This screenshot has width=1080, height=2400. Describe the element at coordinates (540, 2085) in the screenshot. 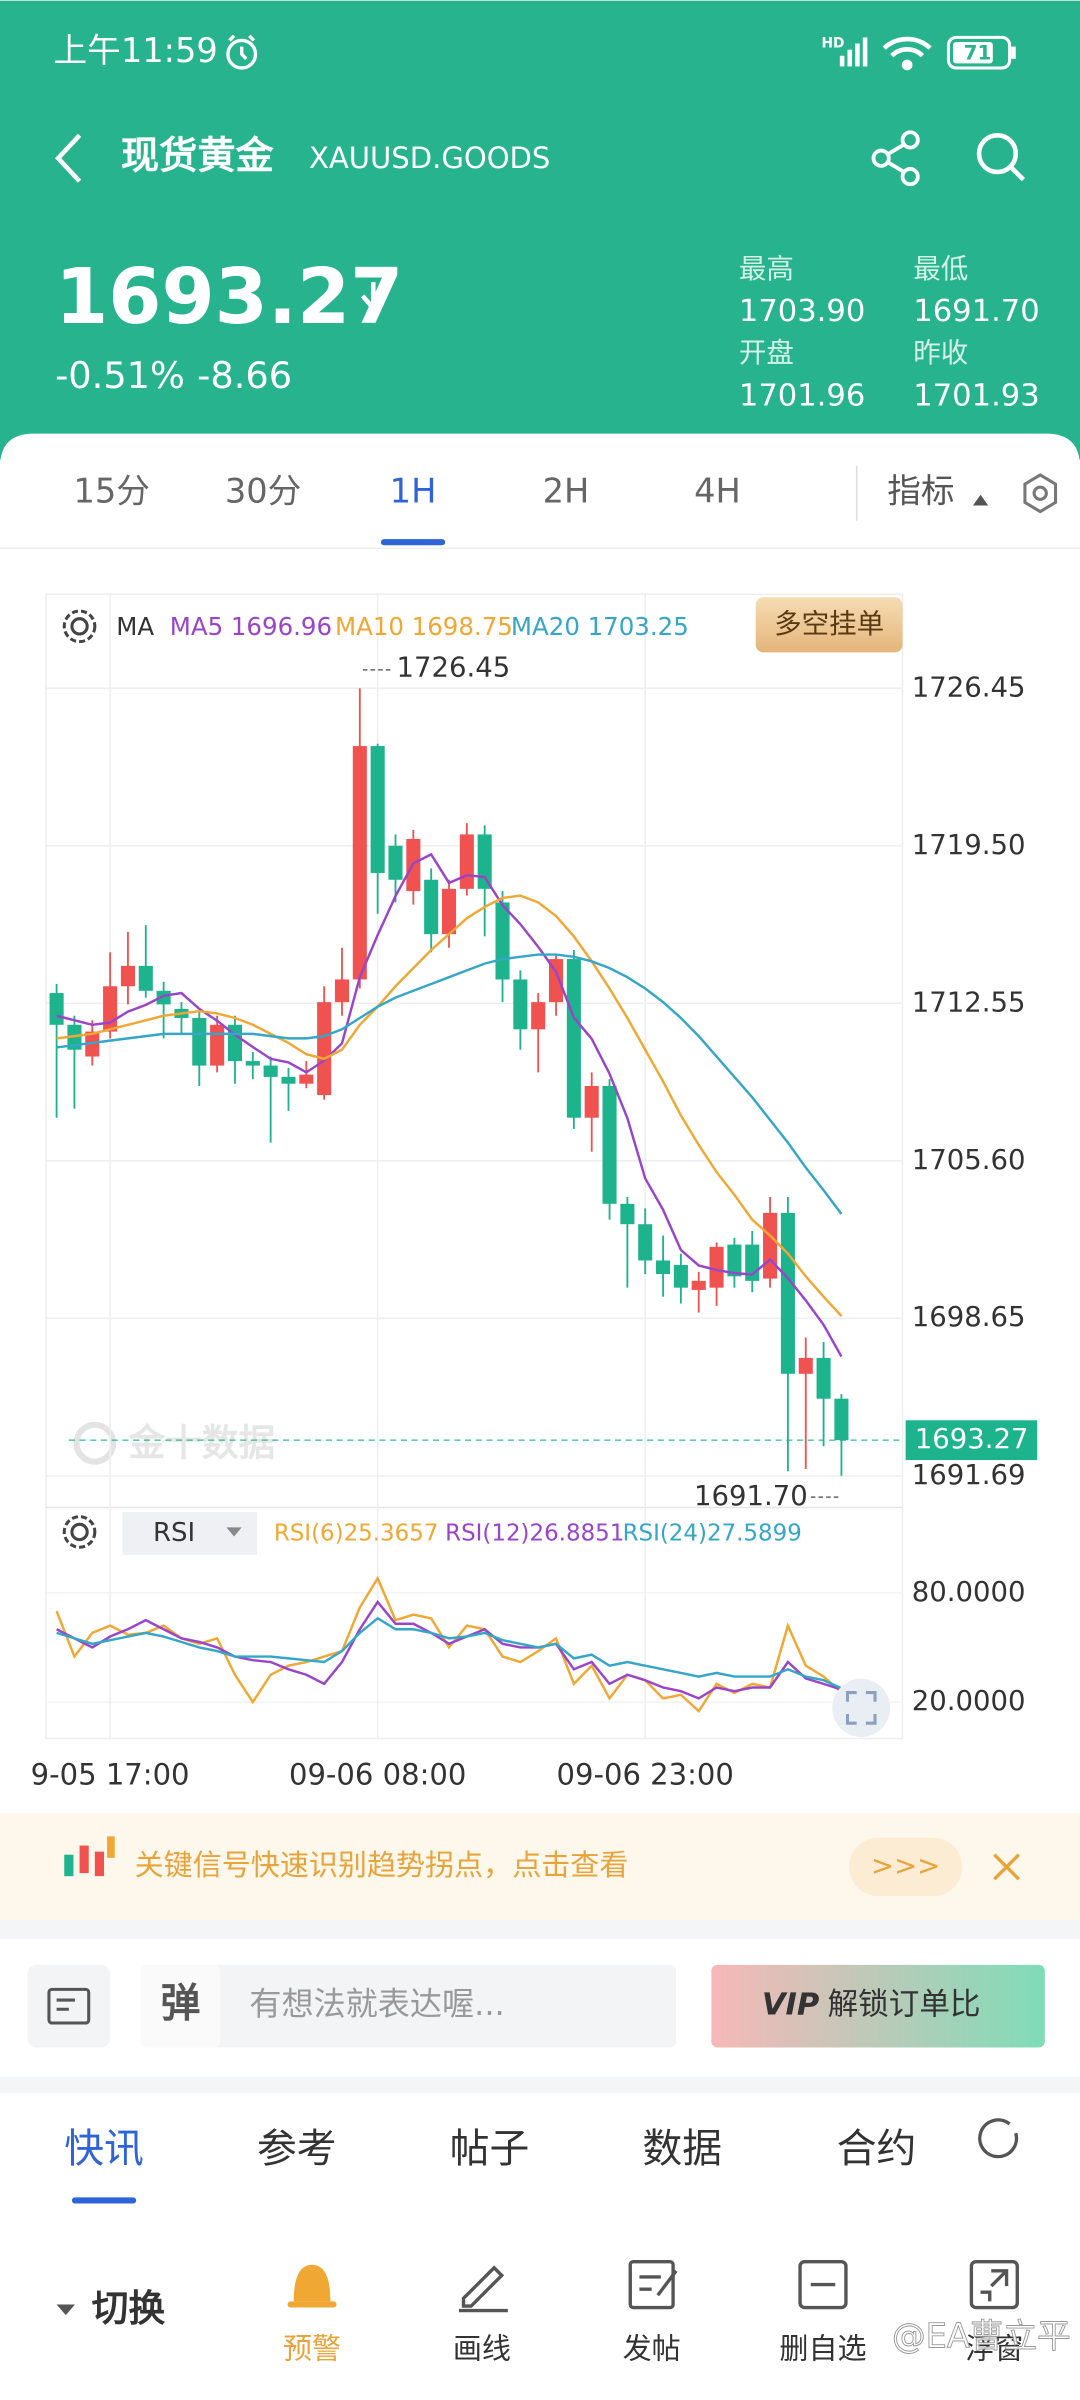

I see `gap2` at that location.